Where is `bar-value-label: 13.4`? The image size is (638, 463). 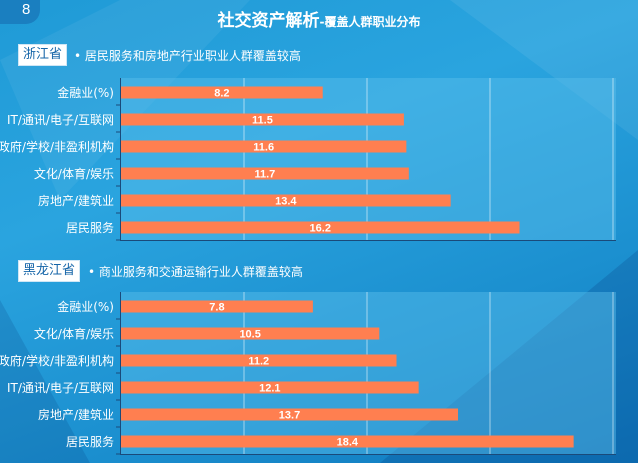
bar-value-label: 13.4 is located at coordinates (286, 202).